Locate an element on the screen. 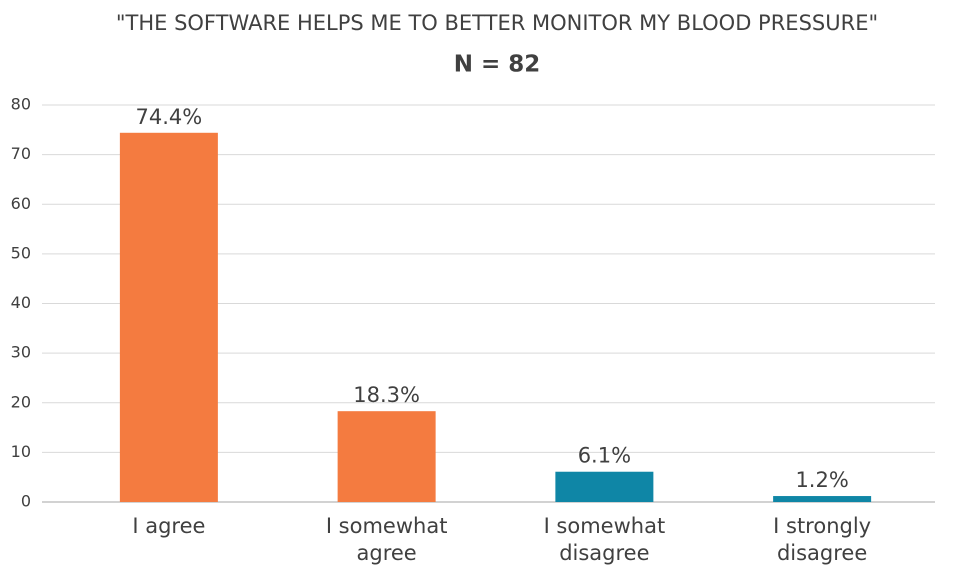  y-tick-label: 0 is located at coordinates (26, 501).